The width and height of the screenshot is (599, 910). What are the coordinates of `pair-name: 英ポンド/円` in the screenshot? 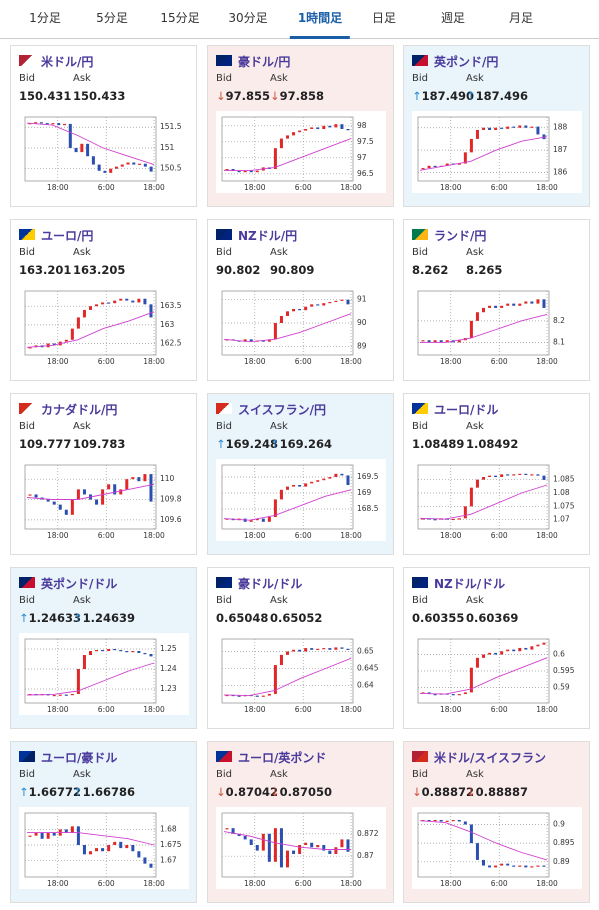 It's located at (466, 62).